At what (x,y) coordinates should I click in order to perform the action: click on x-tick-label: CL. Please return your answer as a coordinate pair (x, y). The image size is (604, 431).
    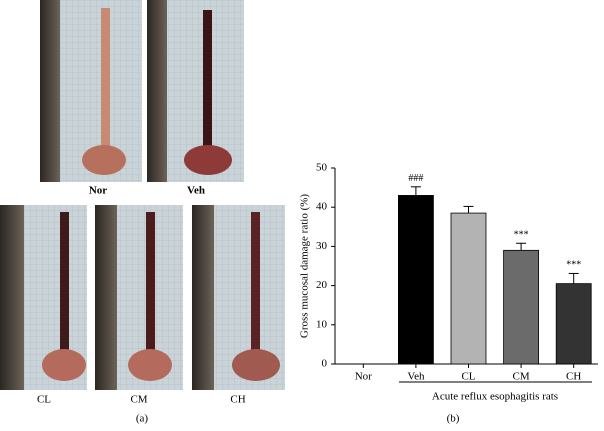
    Looking at the image, I should click on (468, 377).